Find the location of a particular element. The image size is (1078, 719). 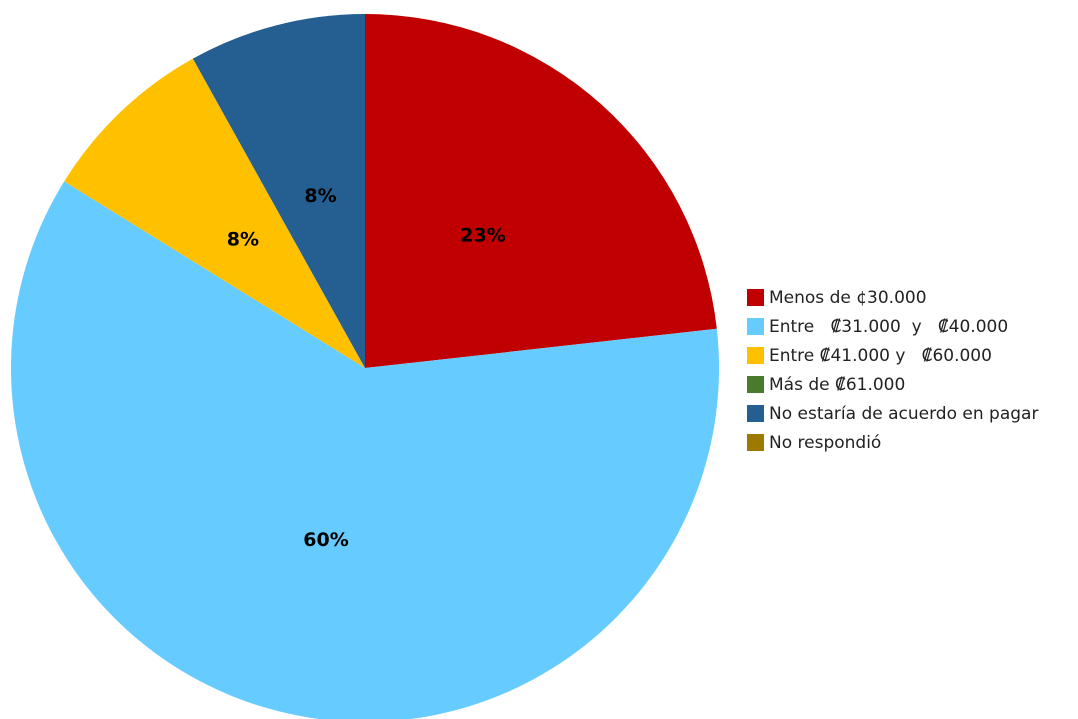

data-label: 23% is located at coordinates (482, 236).